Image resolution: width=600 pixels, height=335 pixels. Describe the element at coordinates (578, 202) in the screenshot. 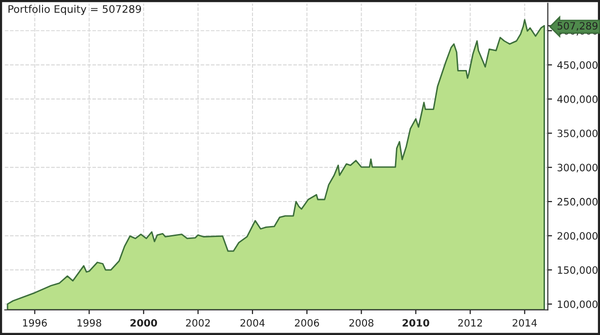

I see `y-tick-label: 250,000` at that location.